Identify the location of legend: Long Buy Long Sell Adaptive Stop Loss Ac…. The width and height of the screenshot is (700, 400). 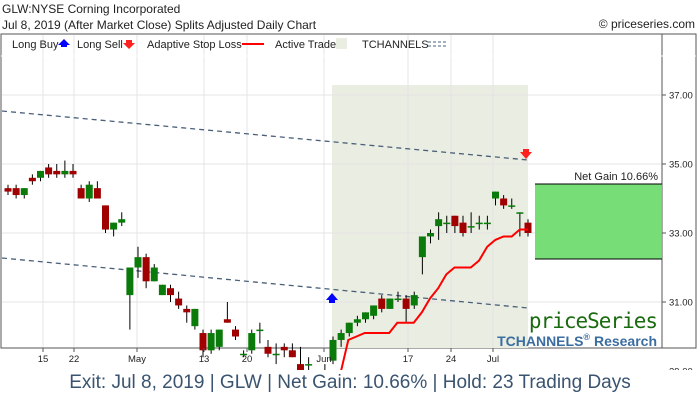
(348, 47).